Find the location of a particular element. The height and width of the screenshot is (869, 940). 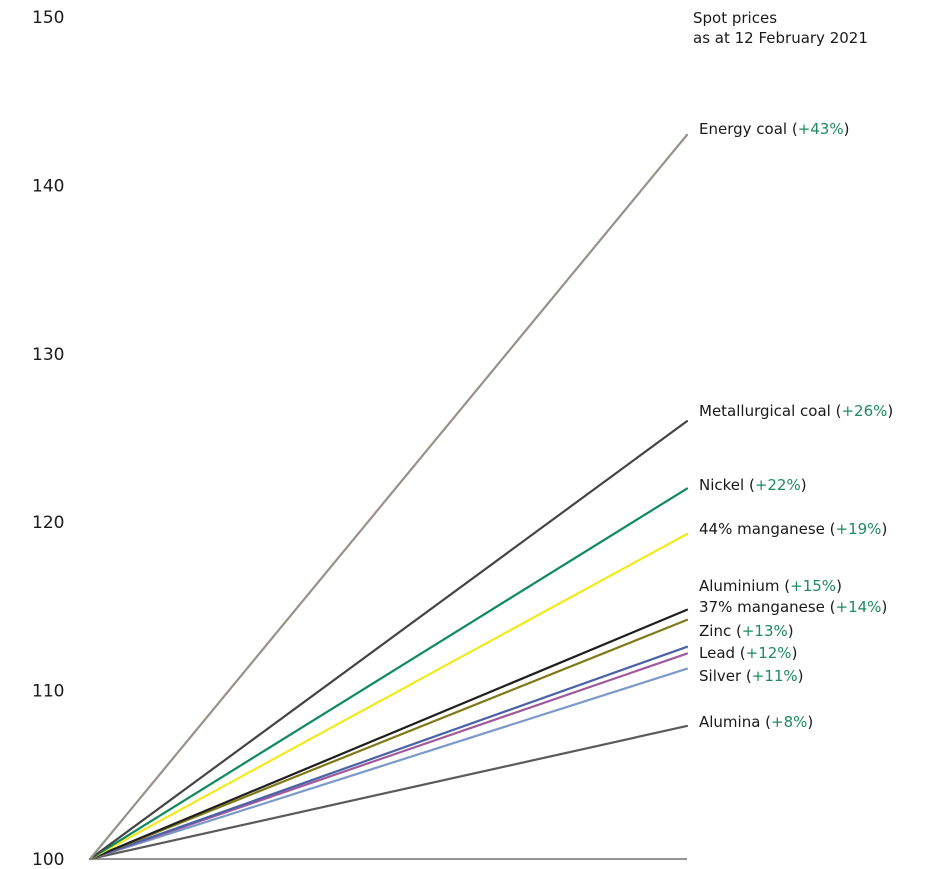

series-line-silver is located at coordinates (388, 764).